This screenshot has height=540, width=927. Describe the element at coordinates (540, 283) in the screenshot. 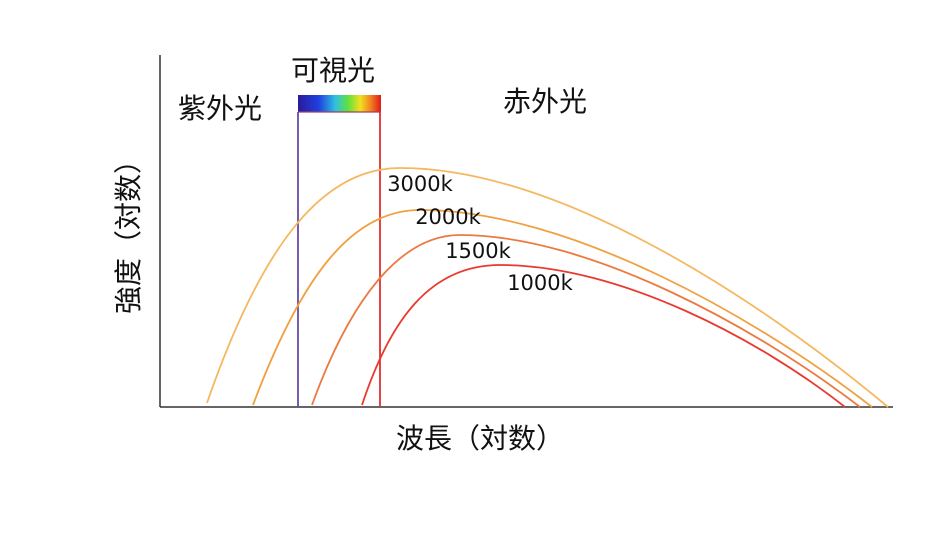

I see `curve-label: 1000k` at that location.